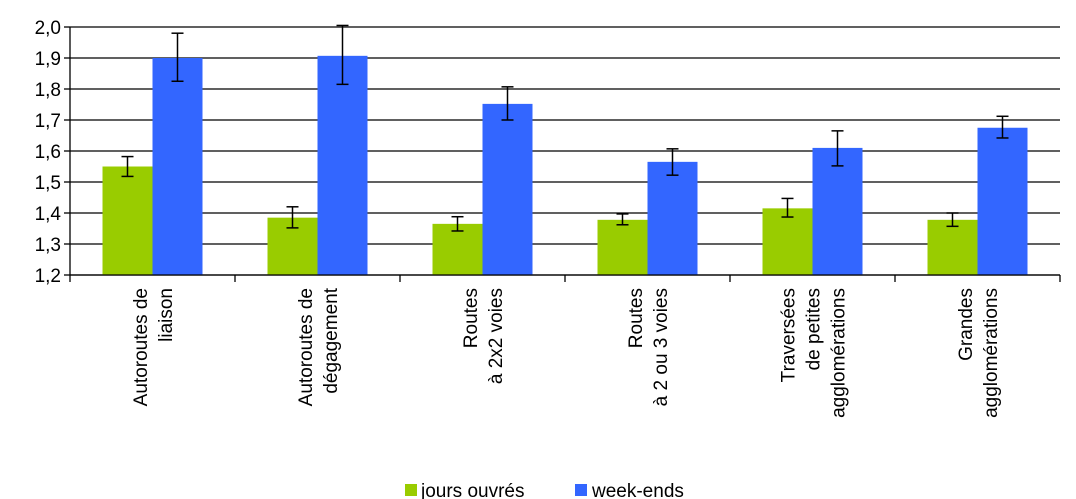  I want to click on x-category-label-line: à 2x2 voies, so click(496, 336).